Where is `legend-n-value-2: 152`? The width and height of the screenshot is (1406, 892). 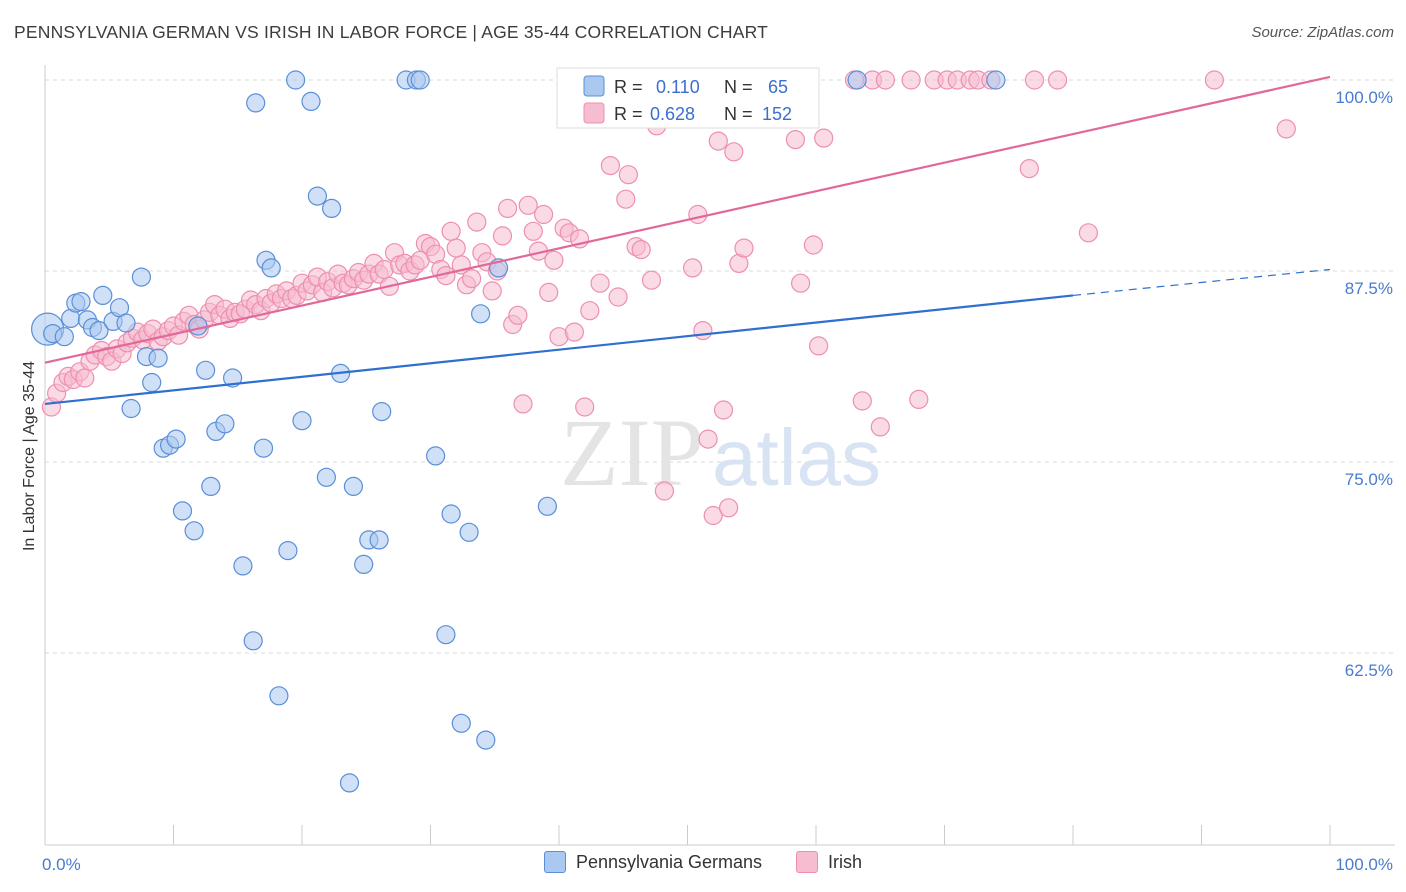 legend-n-value-2: 152 is located at coordinates (777, 114).